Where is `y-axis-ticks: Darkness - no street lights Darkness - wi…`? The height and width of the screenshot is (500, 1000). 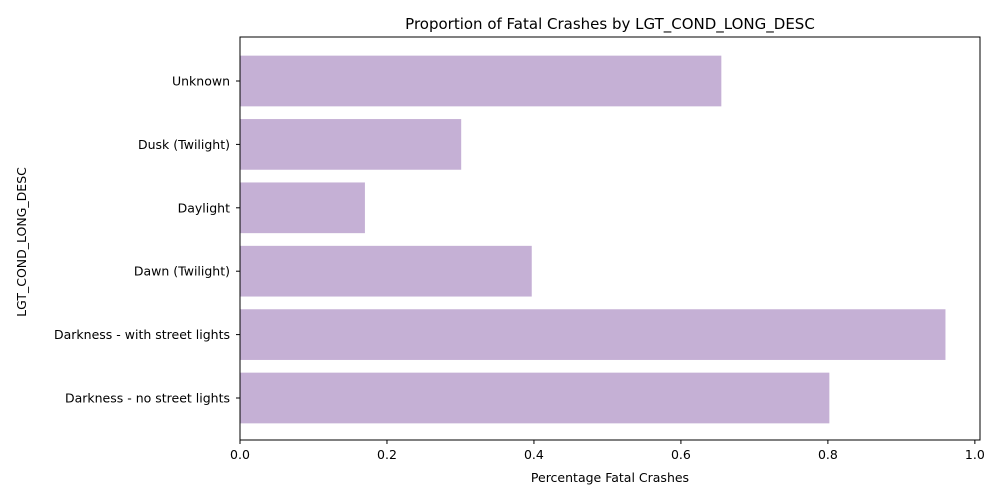 y-axis-ticks: Darkness - no street lights Darkness - wi… is located at coordinates (147, 240).